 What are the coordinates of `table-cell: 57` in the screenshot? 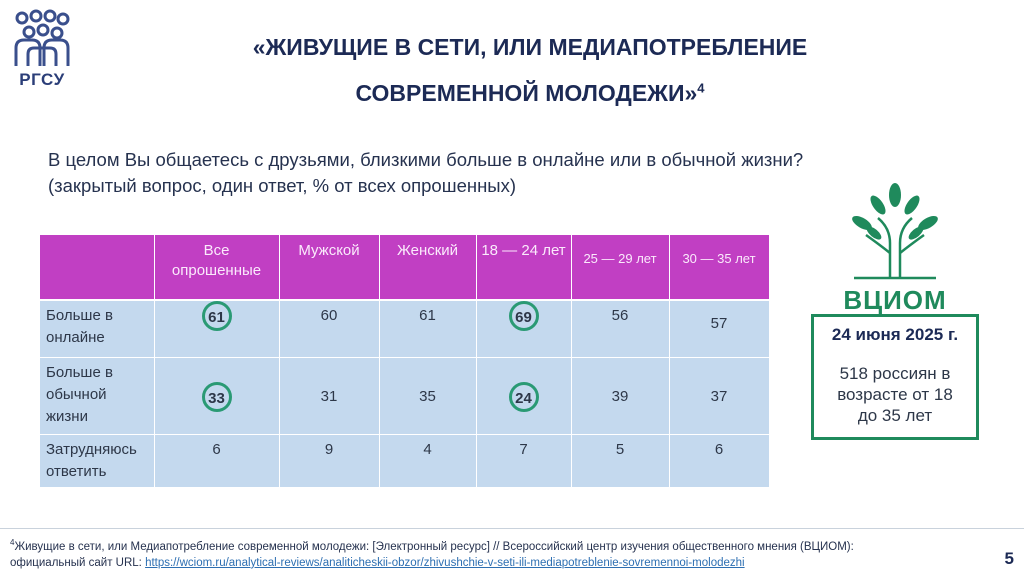 It's located at (719, 329).